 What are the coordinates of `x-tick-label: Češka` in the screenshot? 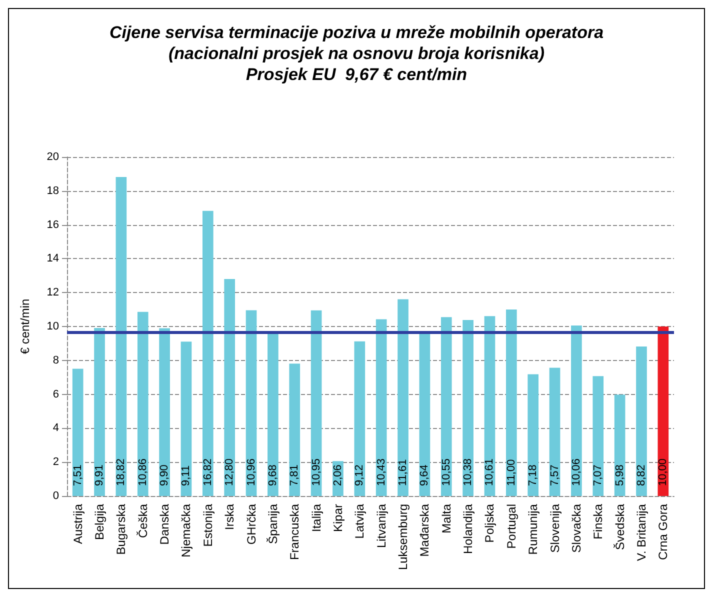 It's located at (143, 521).